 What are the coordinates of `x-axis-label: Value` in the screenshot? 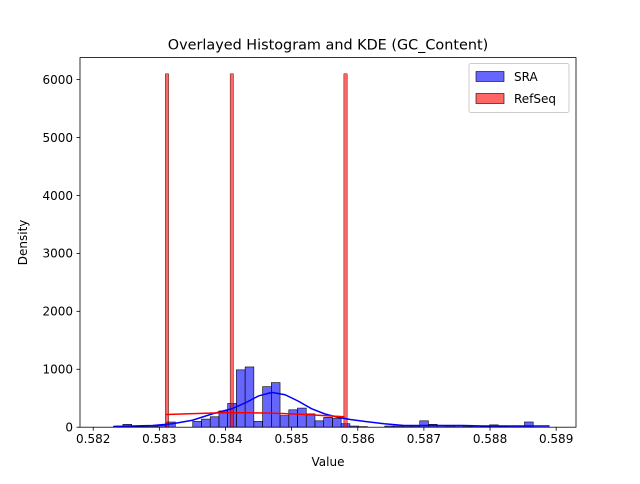 It's located at (328, 462).